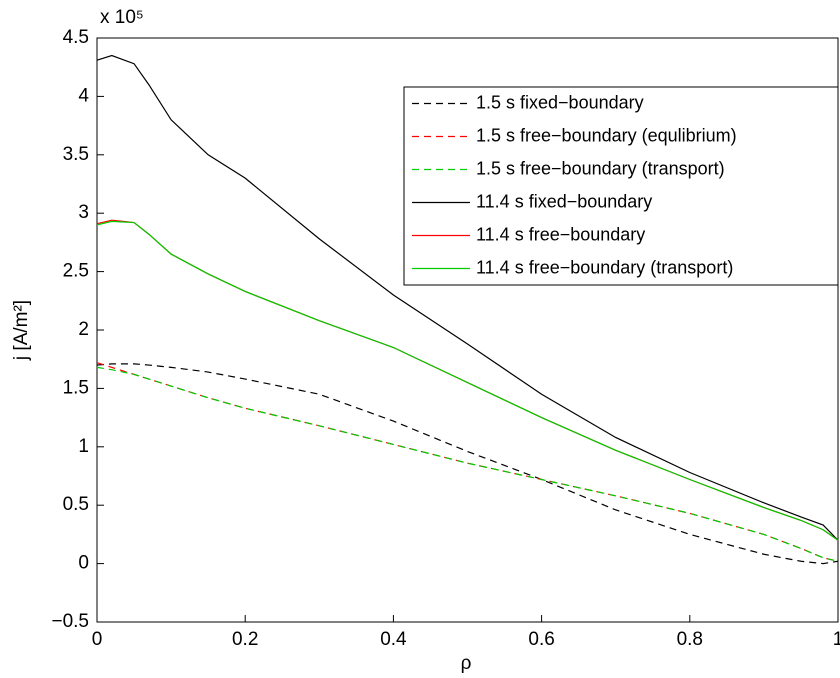 The height and width of the screenshot is (678, 840). I want to click on y-tick-label: 4.5, so click(76, 37).